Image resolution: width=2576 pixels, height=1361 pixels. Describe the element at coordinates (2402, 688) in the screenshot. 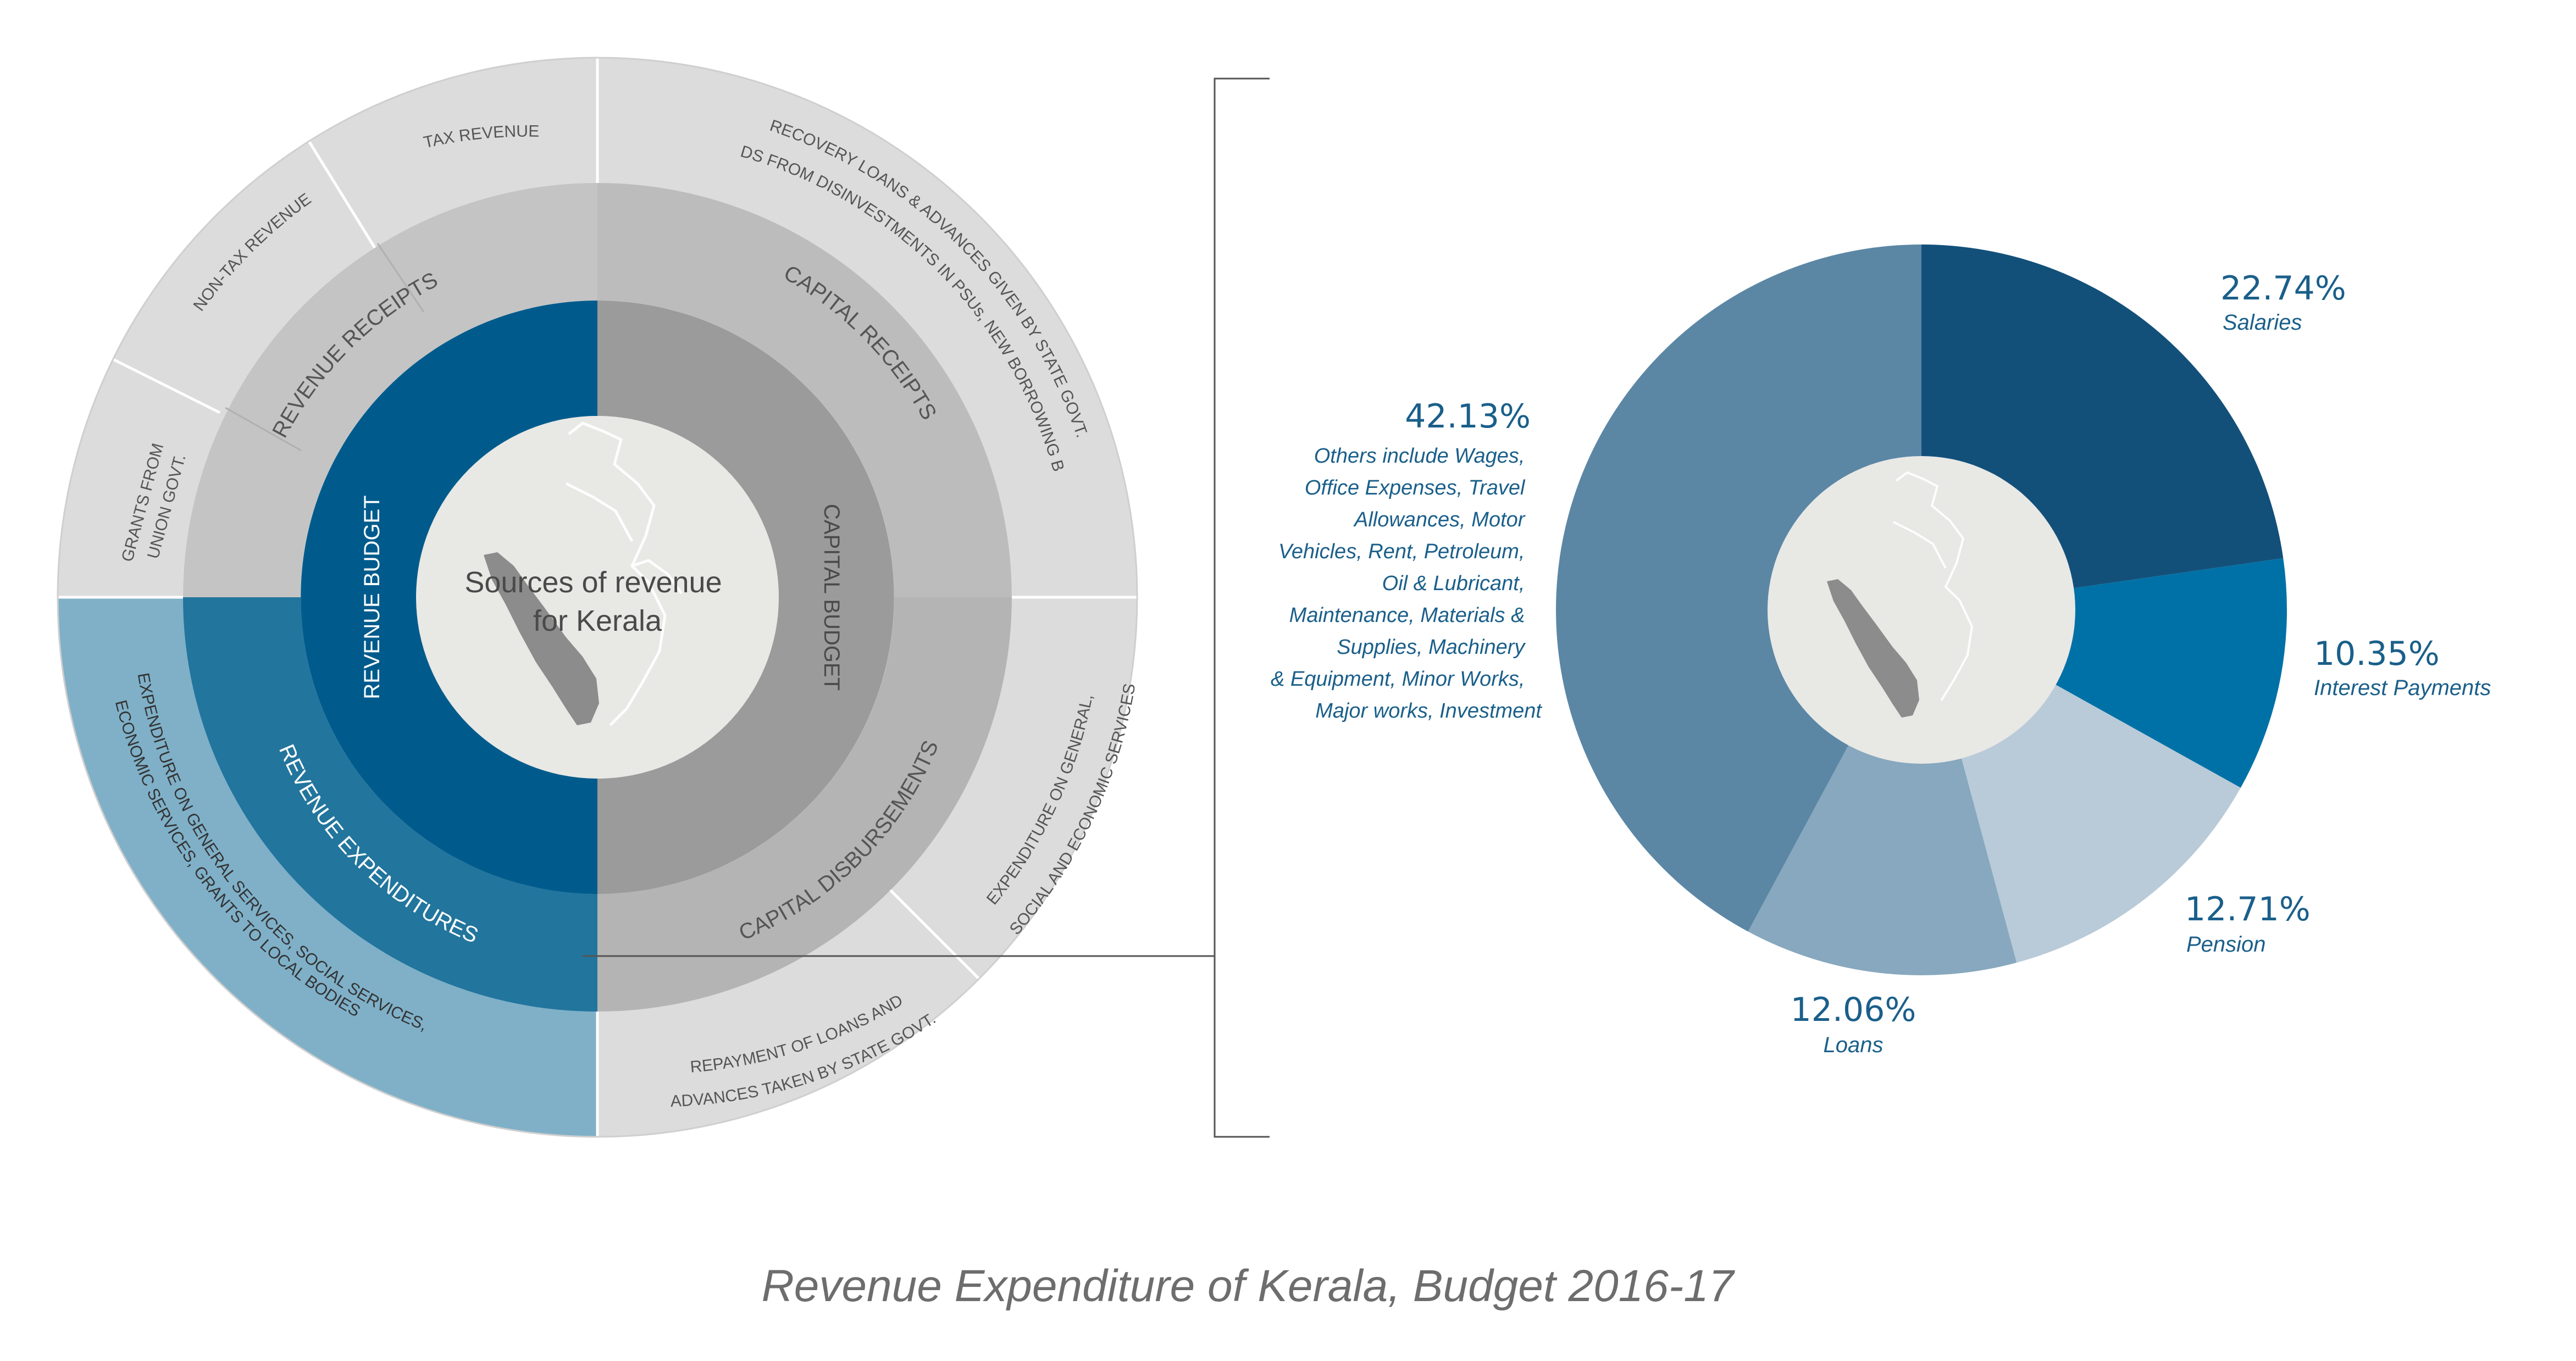

I see `interest-payments-label: Interest Payments` at that location.